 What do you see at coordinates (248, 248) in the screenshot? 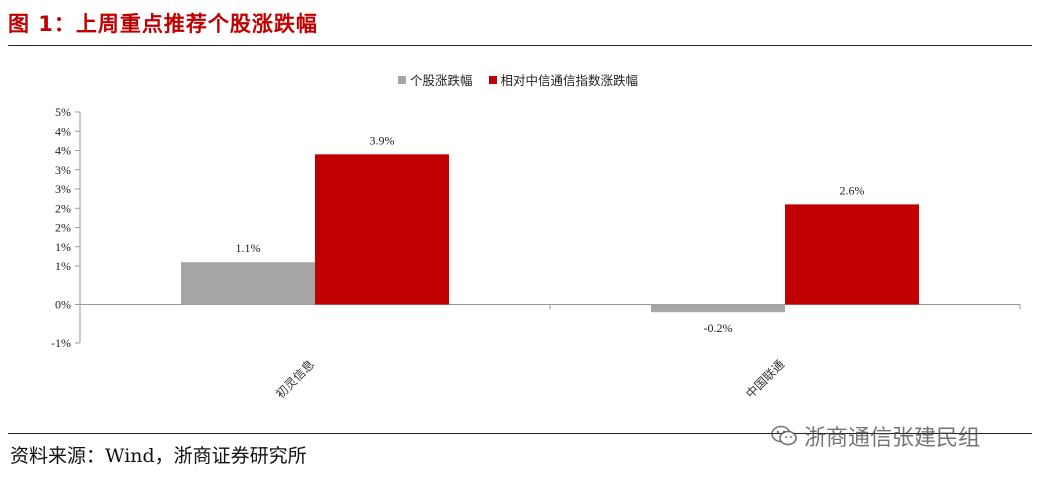
I see `data-label: 1.1%` at bounding box center [248, 248].